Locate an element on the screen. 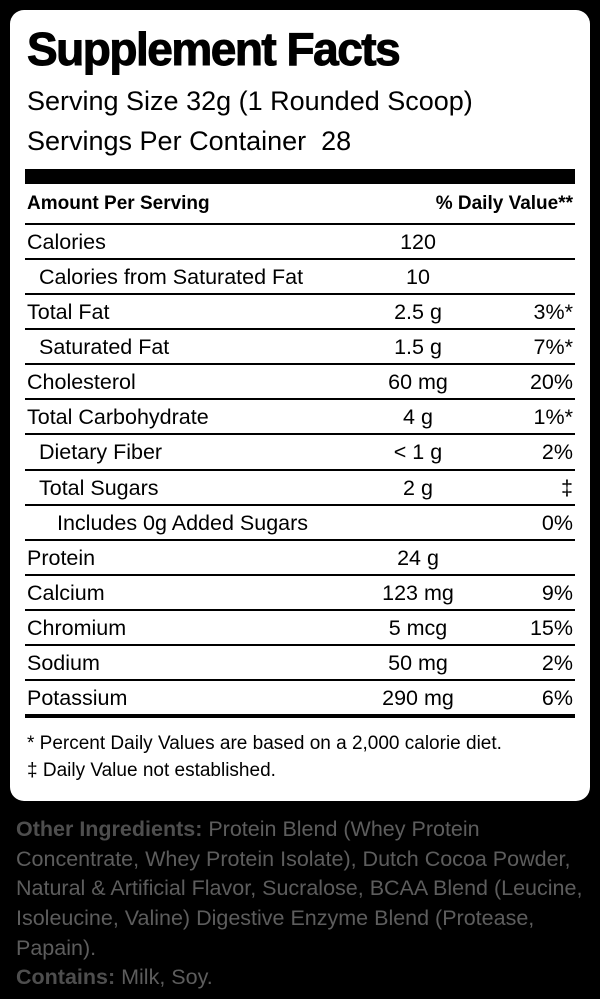 The width and height of the screenshot is (600, 999). nutrient-row-added-sugars: Includes 0g Added Sugars 0% is located at coordinates (300, 523).